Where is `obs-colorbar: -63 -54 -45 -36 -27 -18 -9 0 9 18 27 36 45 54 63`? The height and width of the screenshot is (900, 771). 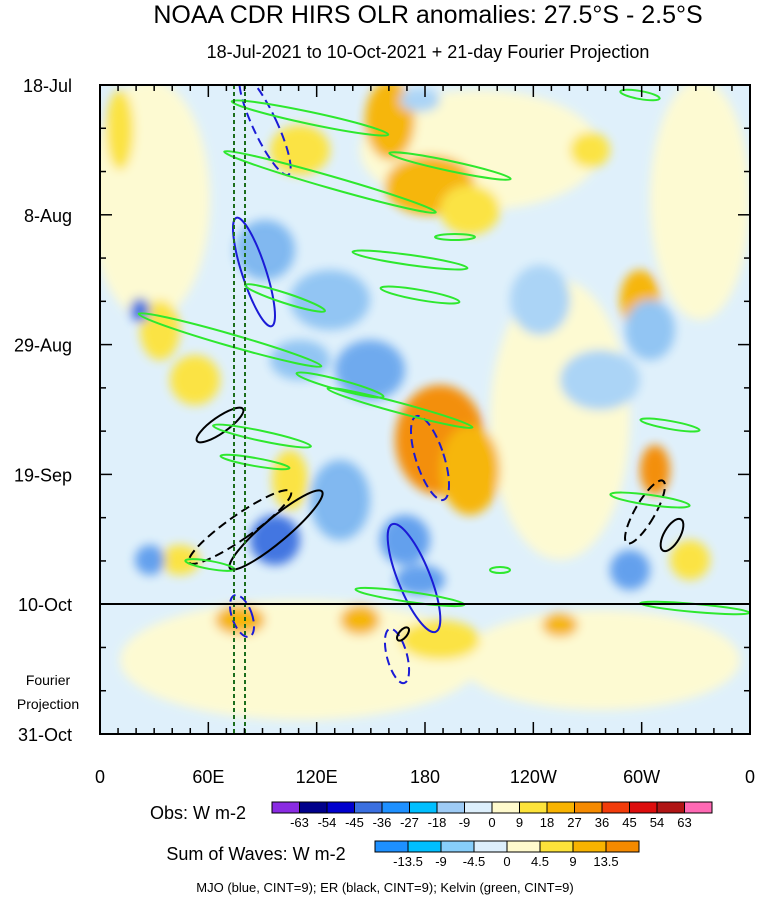
obs-colorbar: -63 -54 -45 -36 -27 -18 -9 0 9 18 27 36 45 54 63 is located at coordinates (492, 815).